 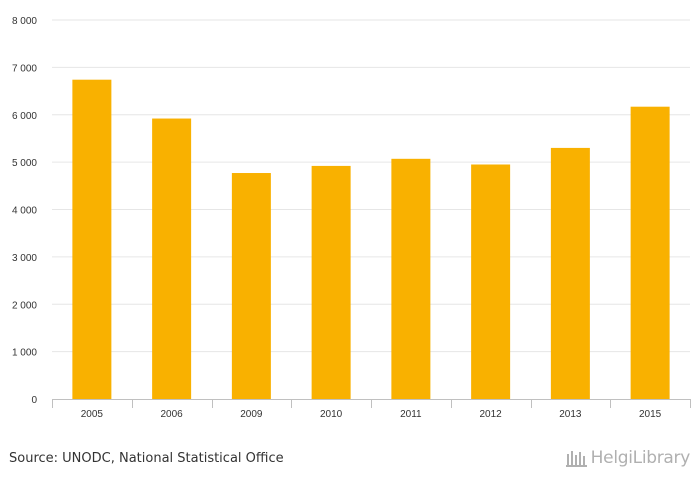 I want to click on x-axis: 2005 2006 2009 2010 2011 2012 2013 2015, so click(x=371, y=409).